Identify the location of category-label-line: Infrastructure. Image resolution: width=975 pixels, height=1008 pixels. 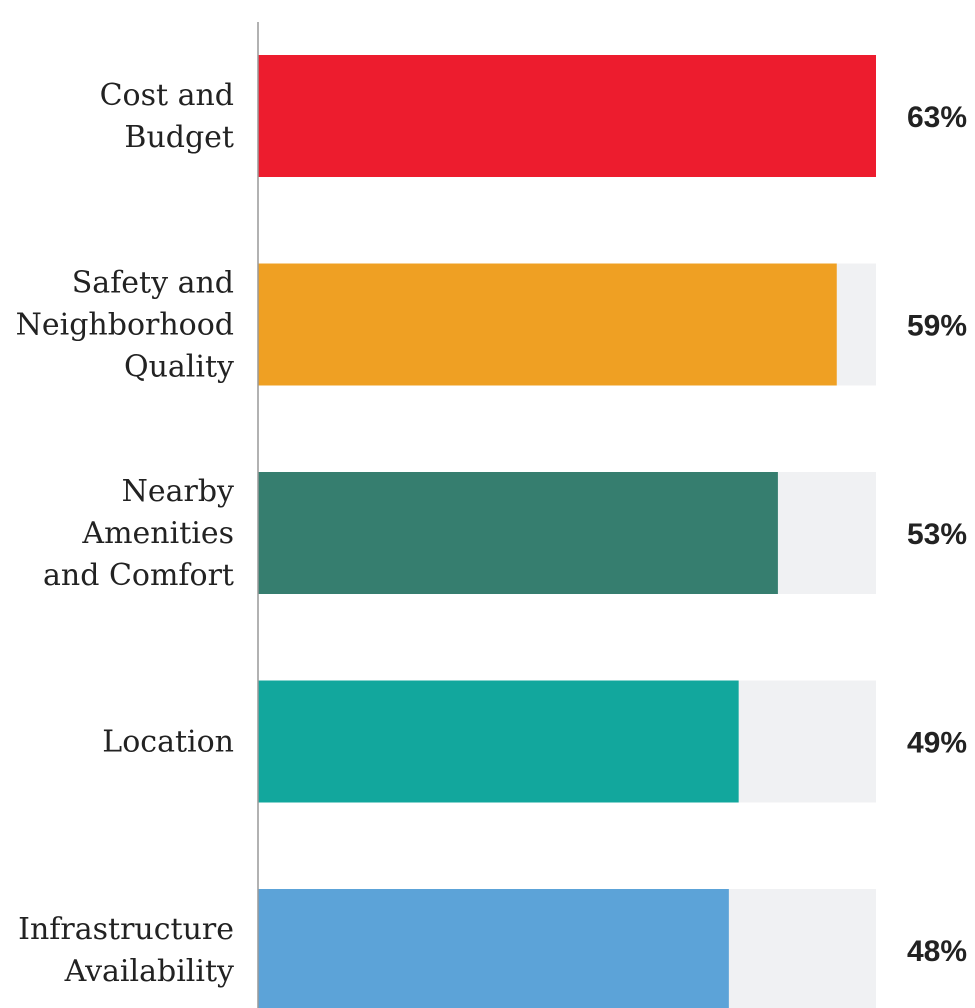
(126, 929).